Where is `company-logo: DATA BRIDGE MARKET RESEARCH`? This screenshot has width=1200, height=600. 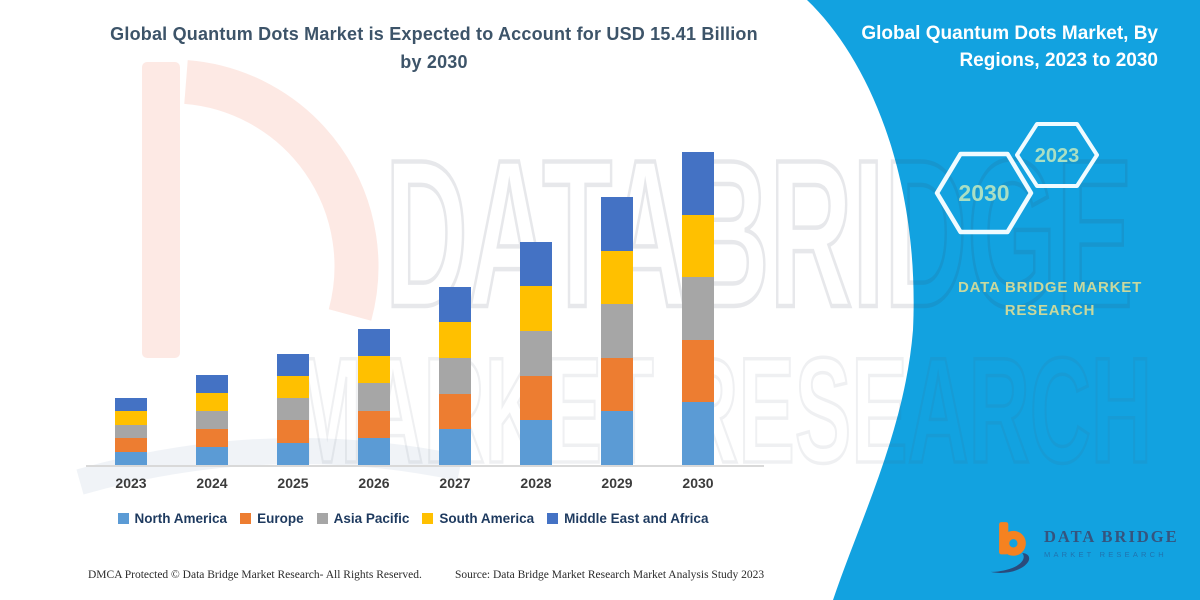 company-logo: DATA BRIDGE MARKET RESEARCH is located at coordinates (1083, 547).